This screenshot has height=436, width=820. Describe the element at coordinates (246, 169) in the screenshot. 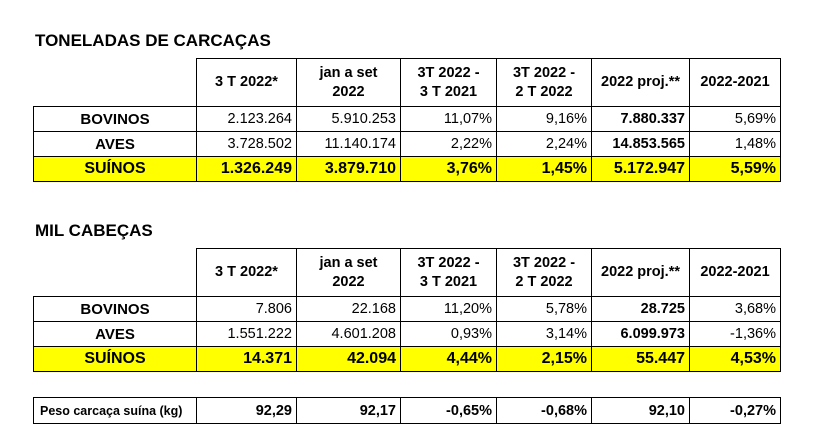

I see `cell: 1.326.249` at that location.